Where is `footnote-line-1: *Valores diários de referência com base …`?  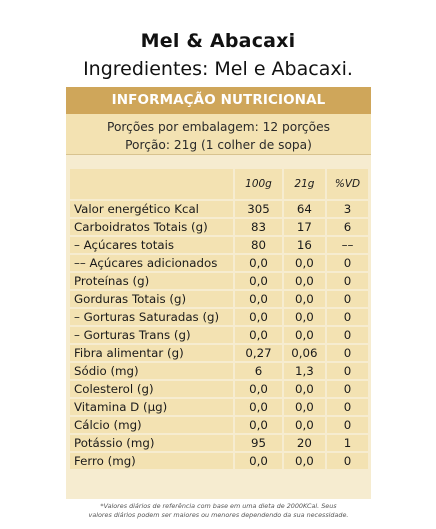
footnote-line-1: *Valores diários de referência com base … is located at coordinates (218, 506).